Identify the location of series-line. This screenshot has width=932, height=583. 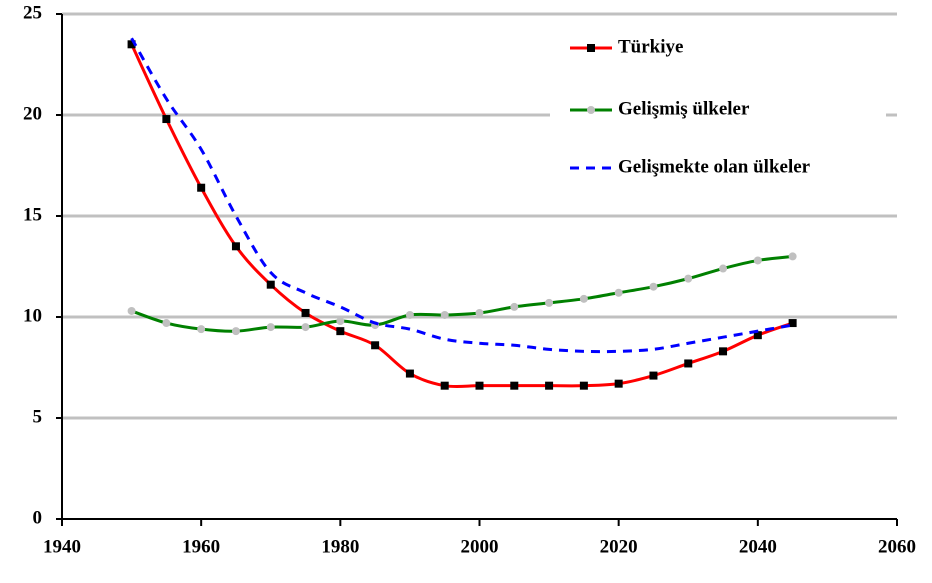
(462, 293).